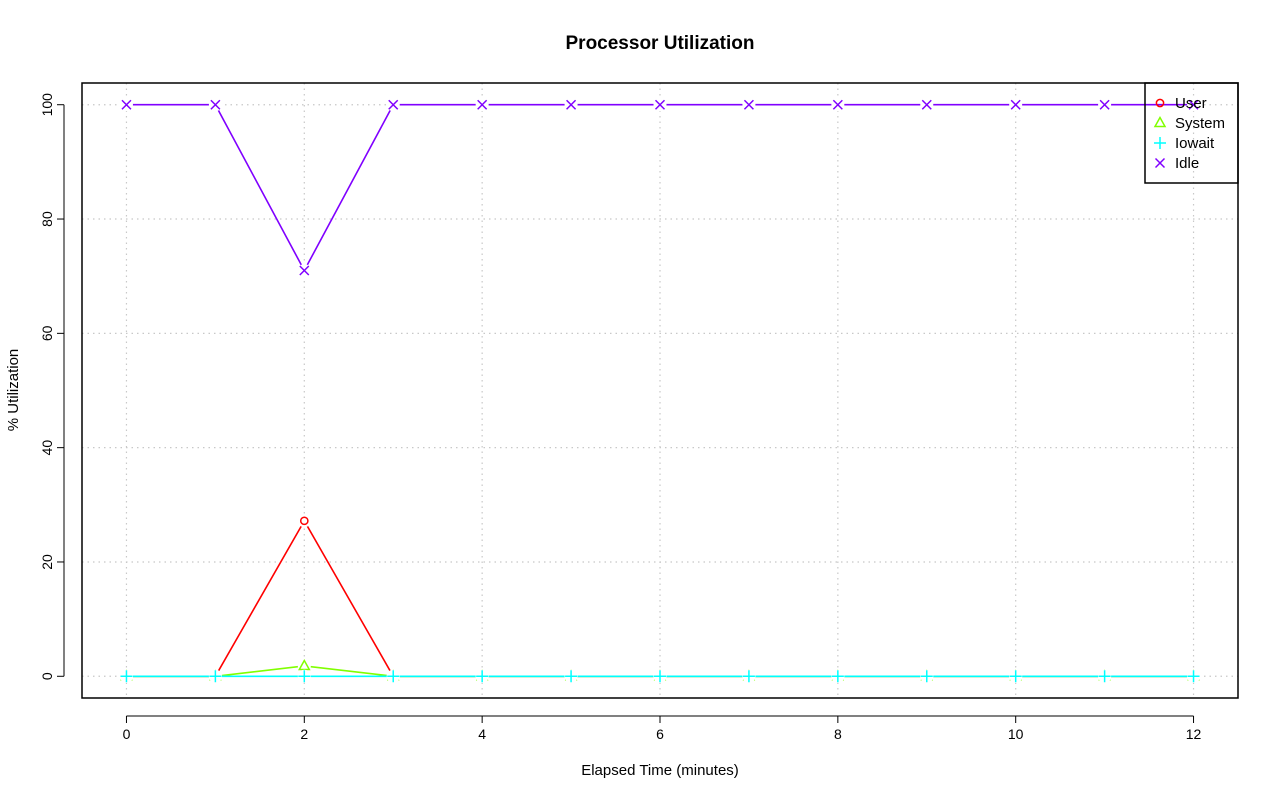 This screenshot has width=1280, height=801. What do you see at coordinates (838, 734) in the screenshot?
I see `x-tick-label: 8` at bounding box center [838, 734].